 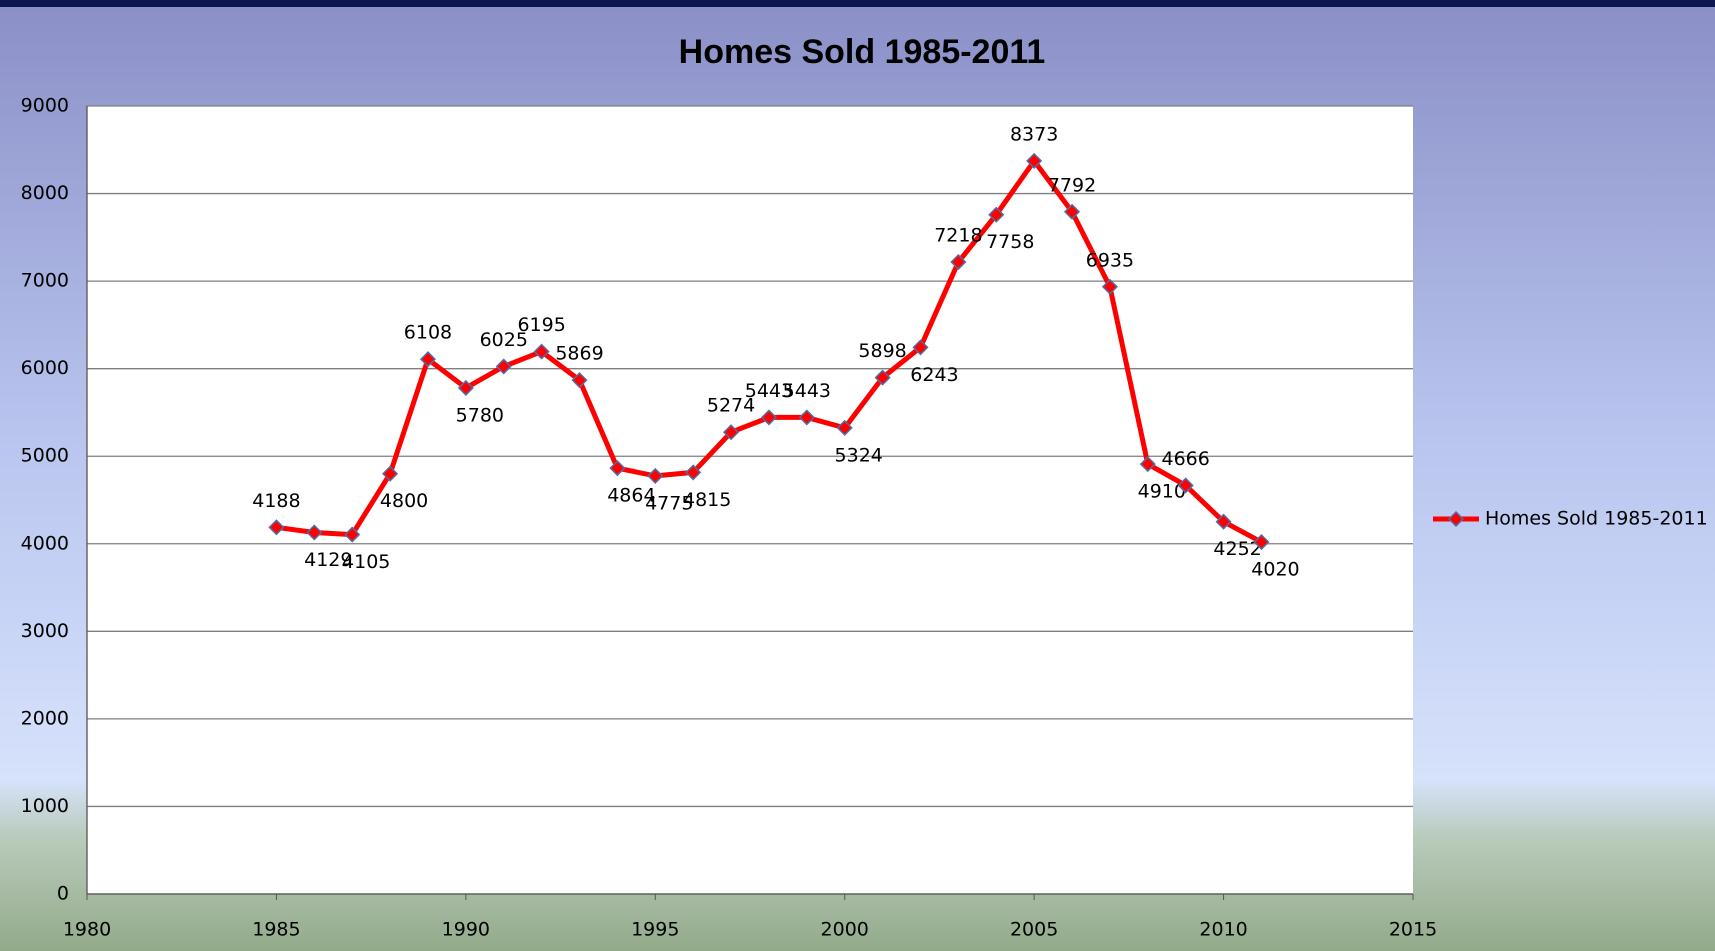 What do you see at coordinates (45, 193) in the screenshot?
I see `y-tick-label: 8000` at bounding box center [45, 193].